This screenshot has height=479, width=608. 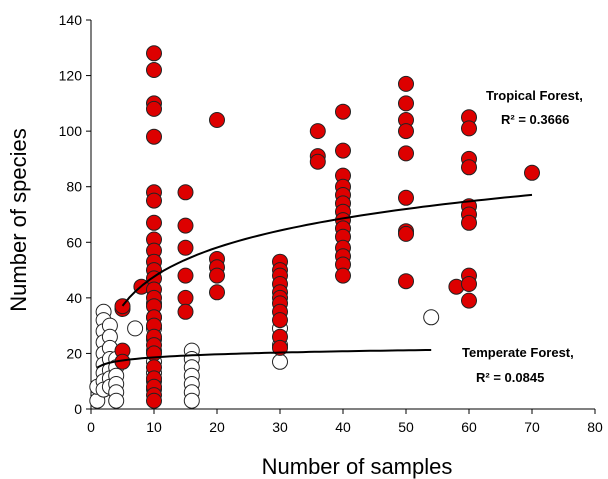 What do you see at coordinates (18, 219) in the screenshot?
I see `y-axis-title: Number of species` at bounding box center [18, 219].